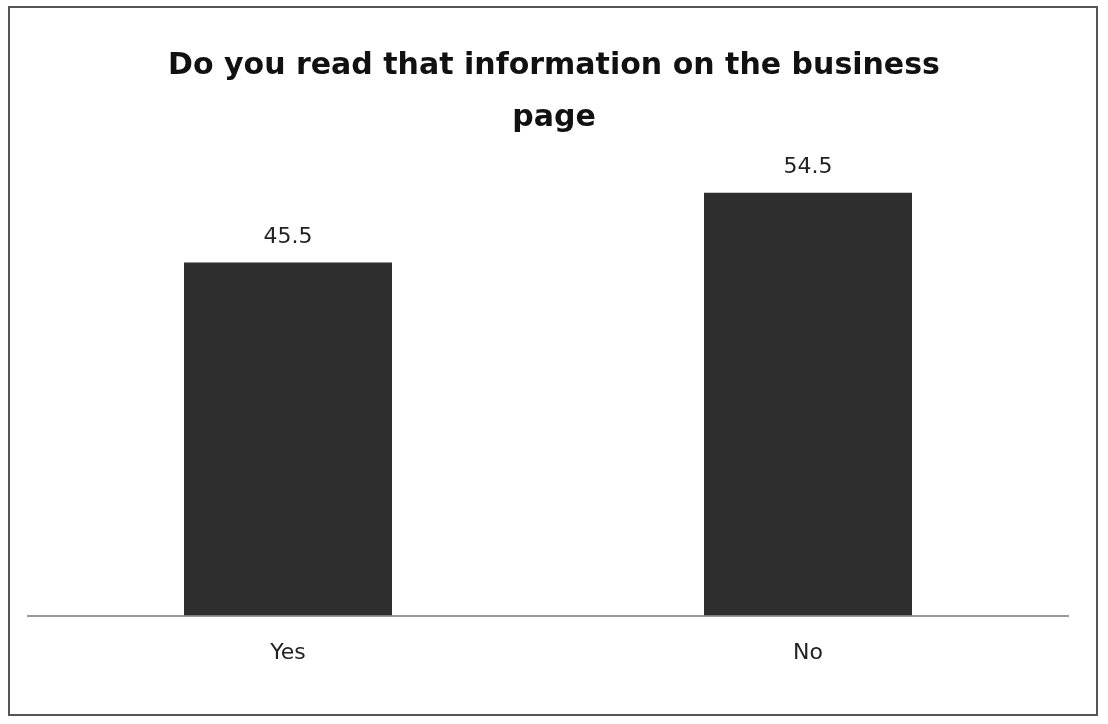  What do you see at coordinates (554, 90) in the screenshot?
I see `chart-title: Do you read that information on the business page` at bounding box center [554, 90].